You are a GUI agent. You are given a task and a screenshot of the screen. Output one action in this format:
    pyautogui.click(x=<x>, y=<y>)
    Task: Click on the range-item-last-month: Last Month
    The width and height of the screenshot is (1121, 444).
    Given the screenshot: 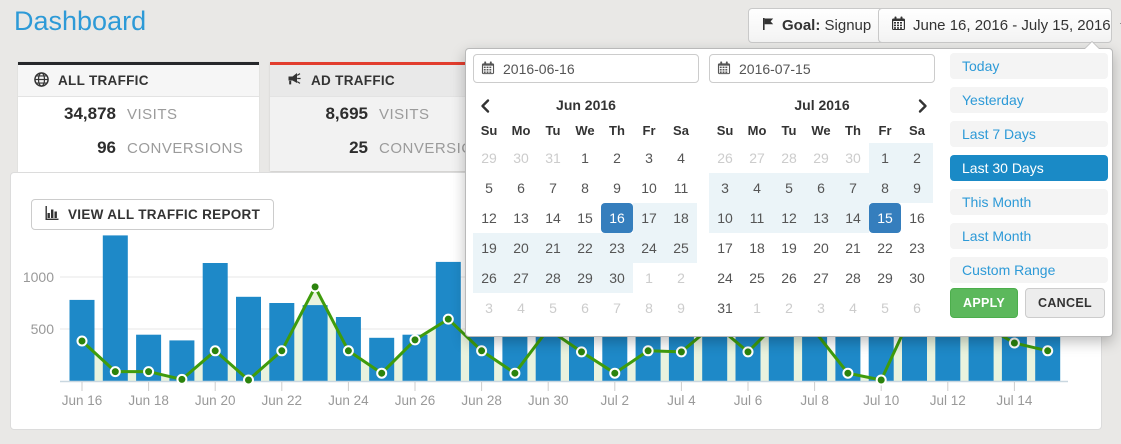 What is the action you would take?
    pyautogui.click(x=1029, y=236)
    